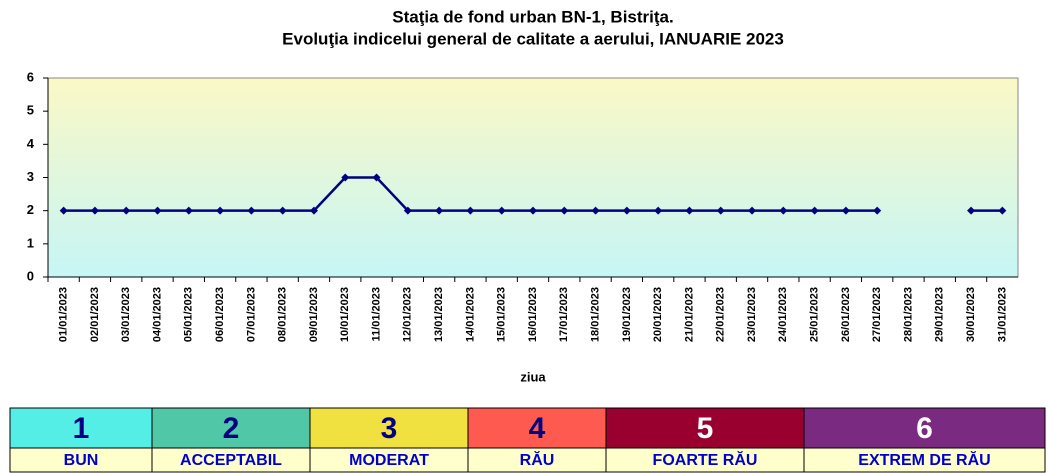  Describe the element at coordinates (30, 209) in the screenshot. I see `y-tick-label: 2` at that location.